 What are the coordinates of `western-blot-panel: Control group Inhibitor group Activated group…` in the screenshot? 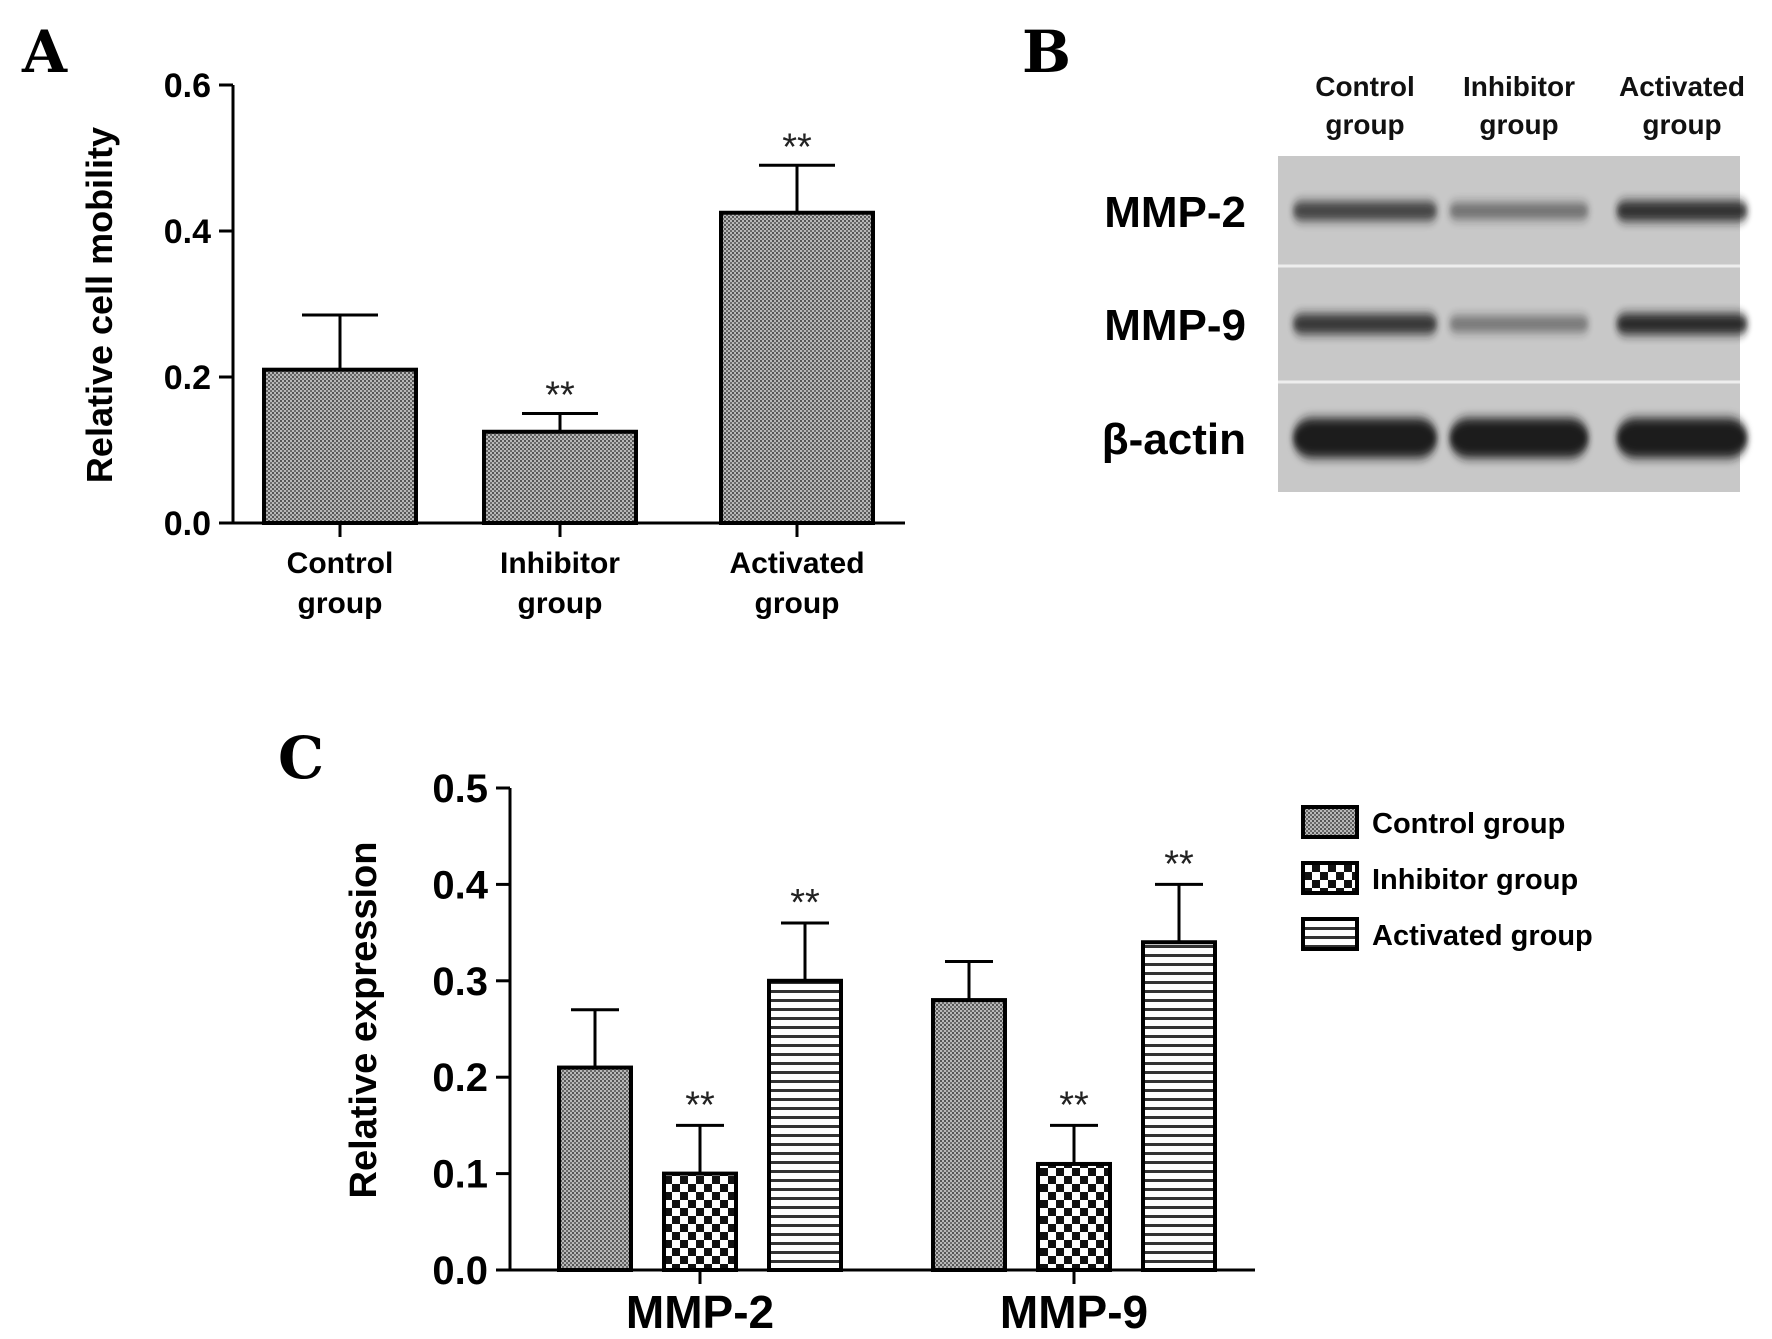 It's located at (1425, 281).